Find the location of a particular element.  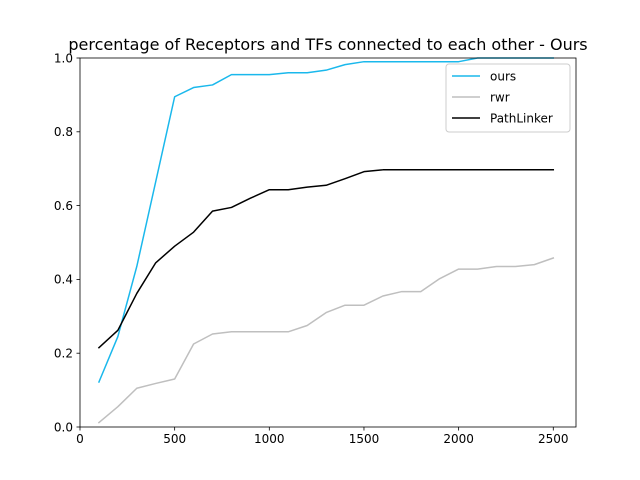

y-tick-label: 0.0 is located at coordinates (63, 427).